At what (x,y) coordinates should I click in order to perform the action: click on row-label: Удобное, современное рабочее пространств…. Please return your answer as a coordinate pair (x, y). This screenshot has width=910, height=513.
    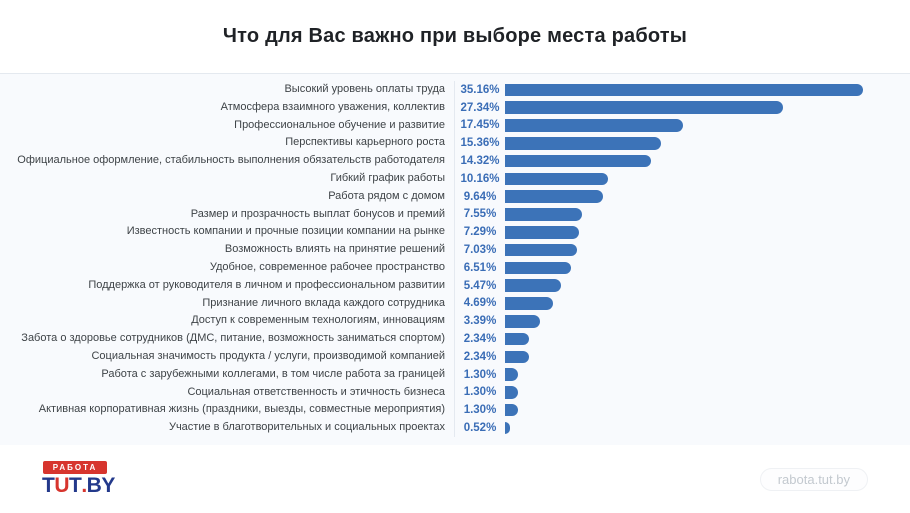
    Looking at the image, I should click on (227, 267).